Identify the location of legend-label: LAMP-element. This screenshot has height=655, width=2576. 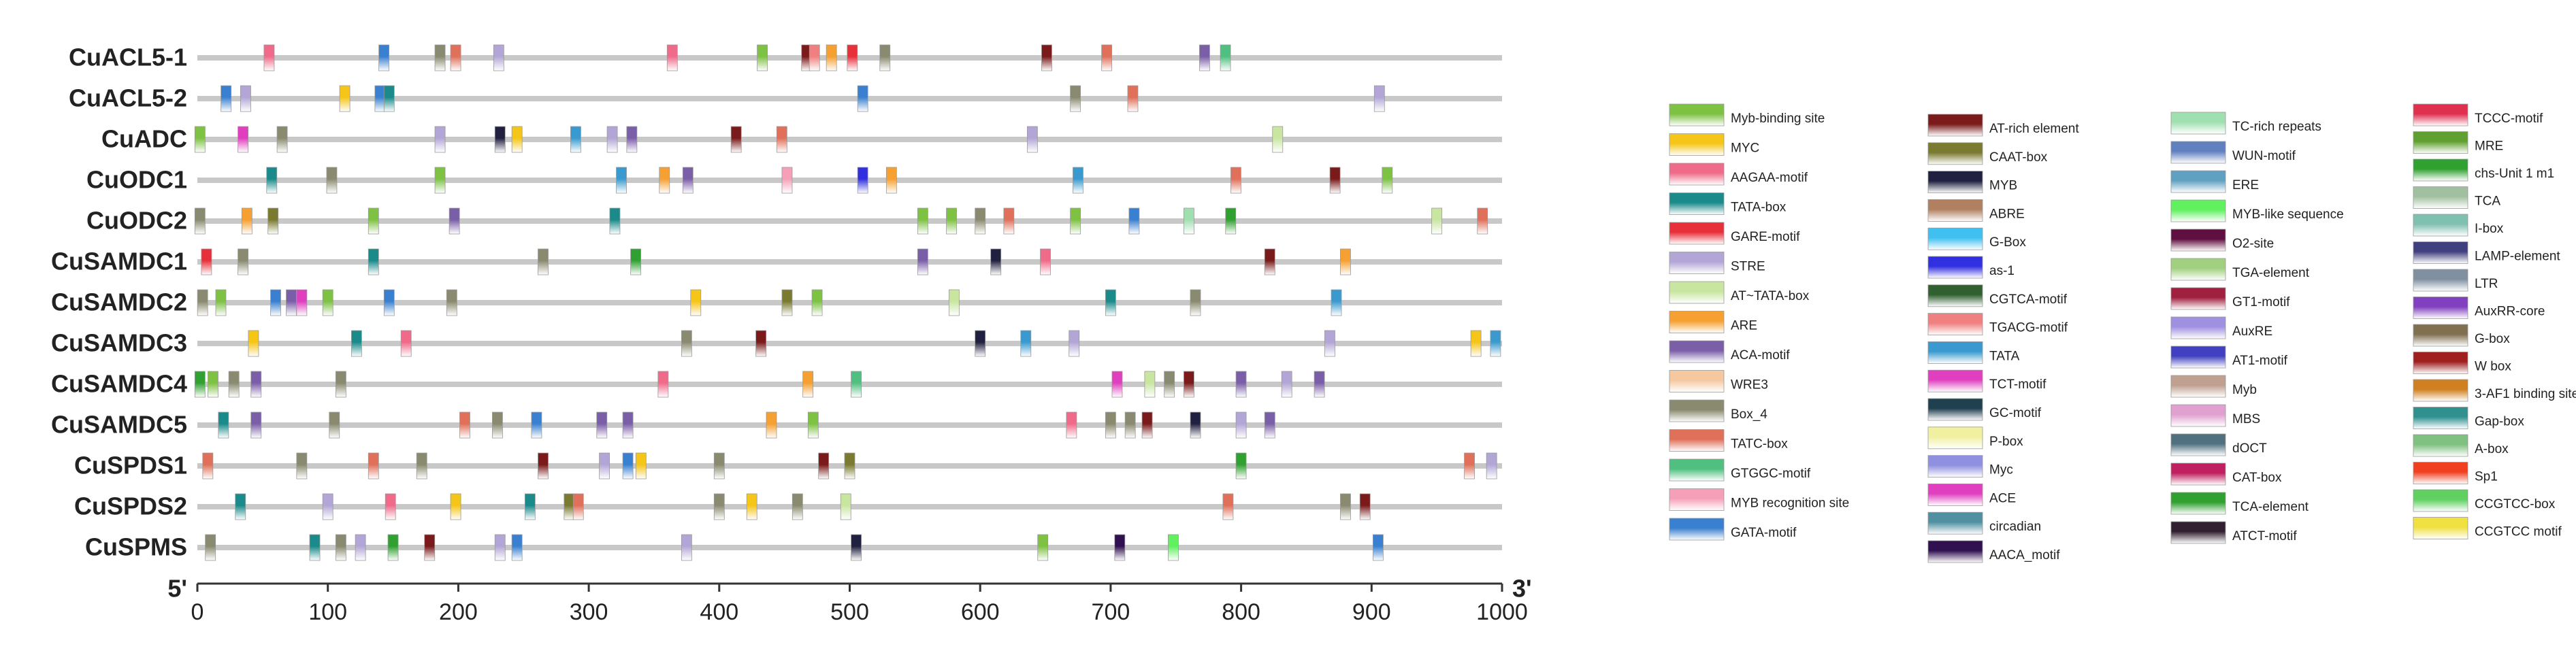
(2517, 257).